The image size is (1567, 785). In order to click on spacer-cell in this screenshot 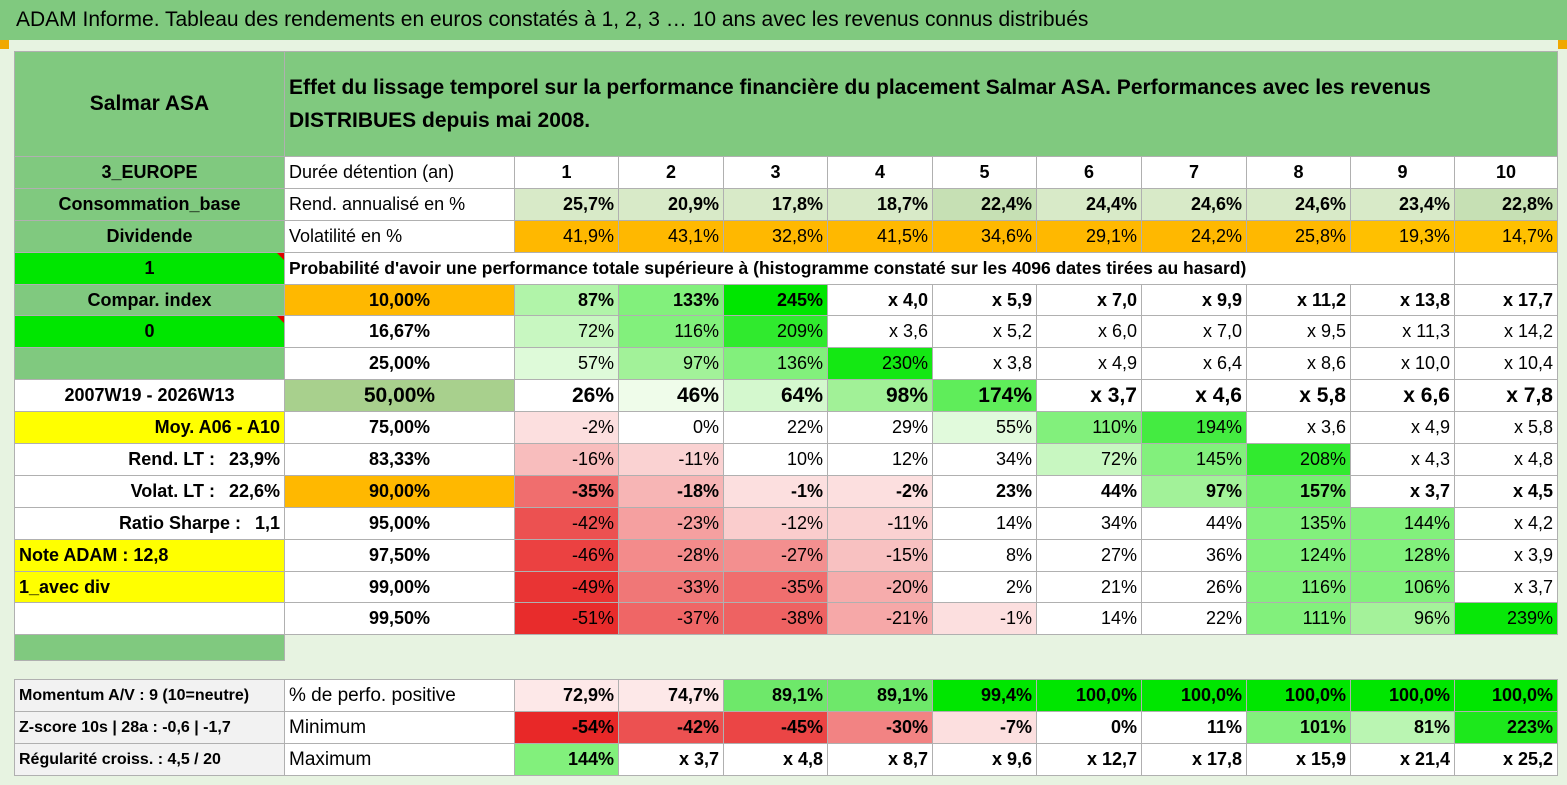, I will do `click(149, 648)`.